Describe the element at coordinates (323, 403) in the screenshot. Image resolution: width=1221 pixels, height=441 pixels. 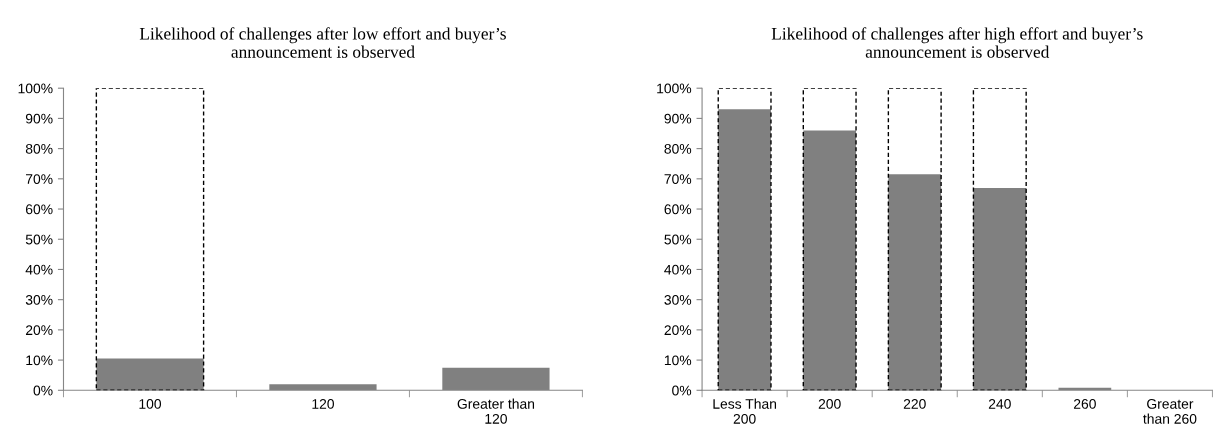
I see `x-tick-label: 120` at that location.